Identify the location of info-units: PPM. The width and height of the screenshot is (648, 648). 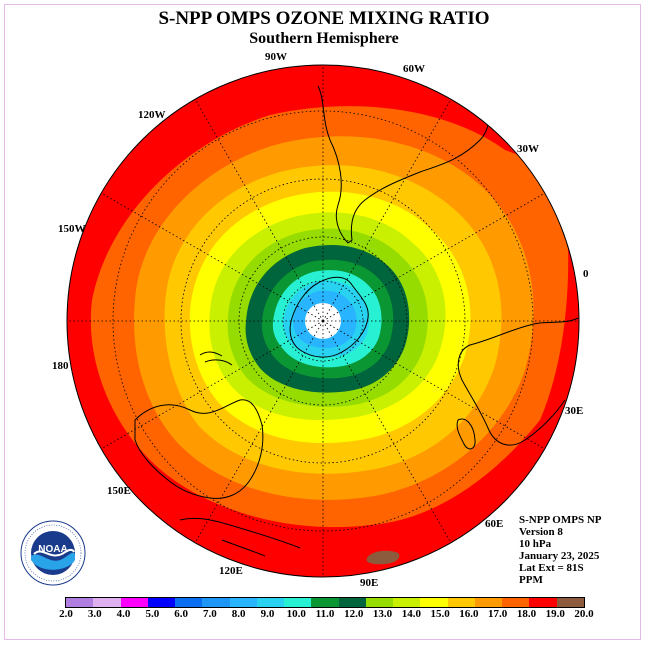
(531, 580).